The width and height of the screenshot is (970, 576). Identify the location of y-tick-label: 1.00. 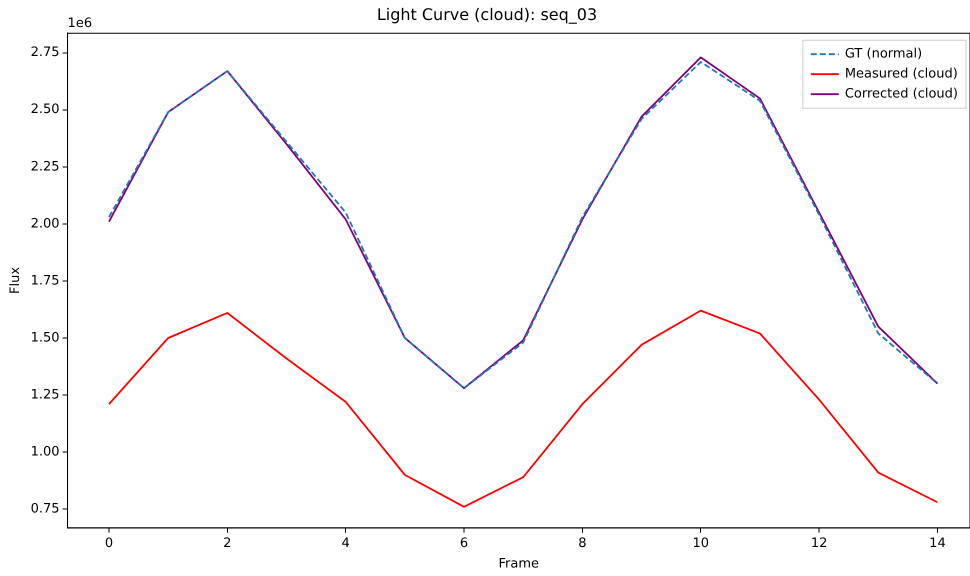
(45, 452).